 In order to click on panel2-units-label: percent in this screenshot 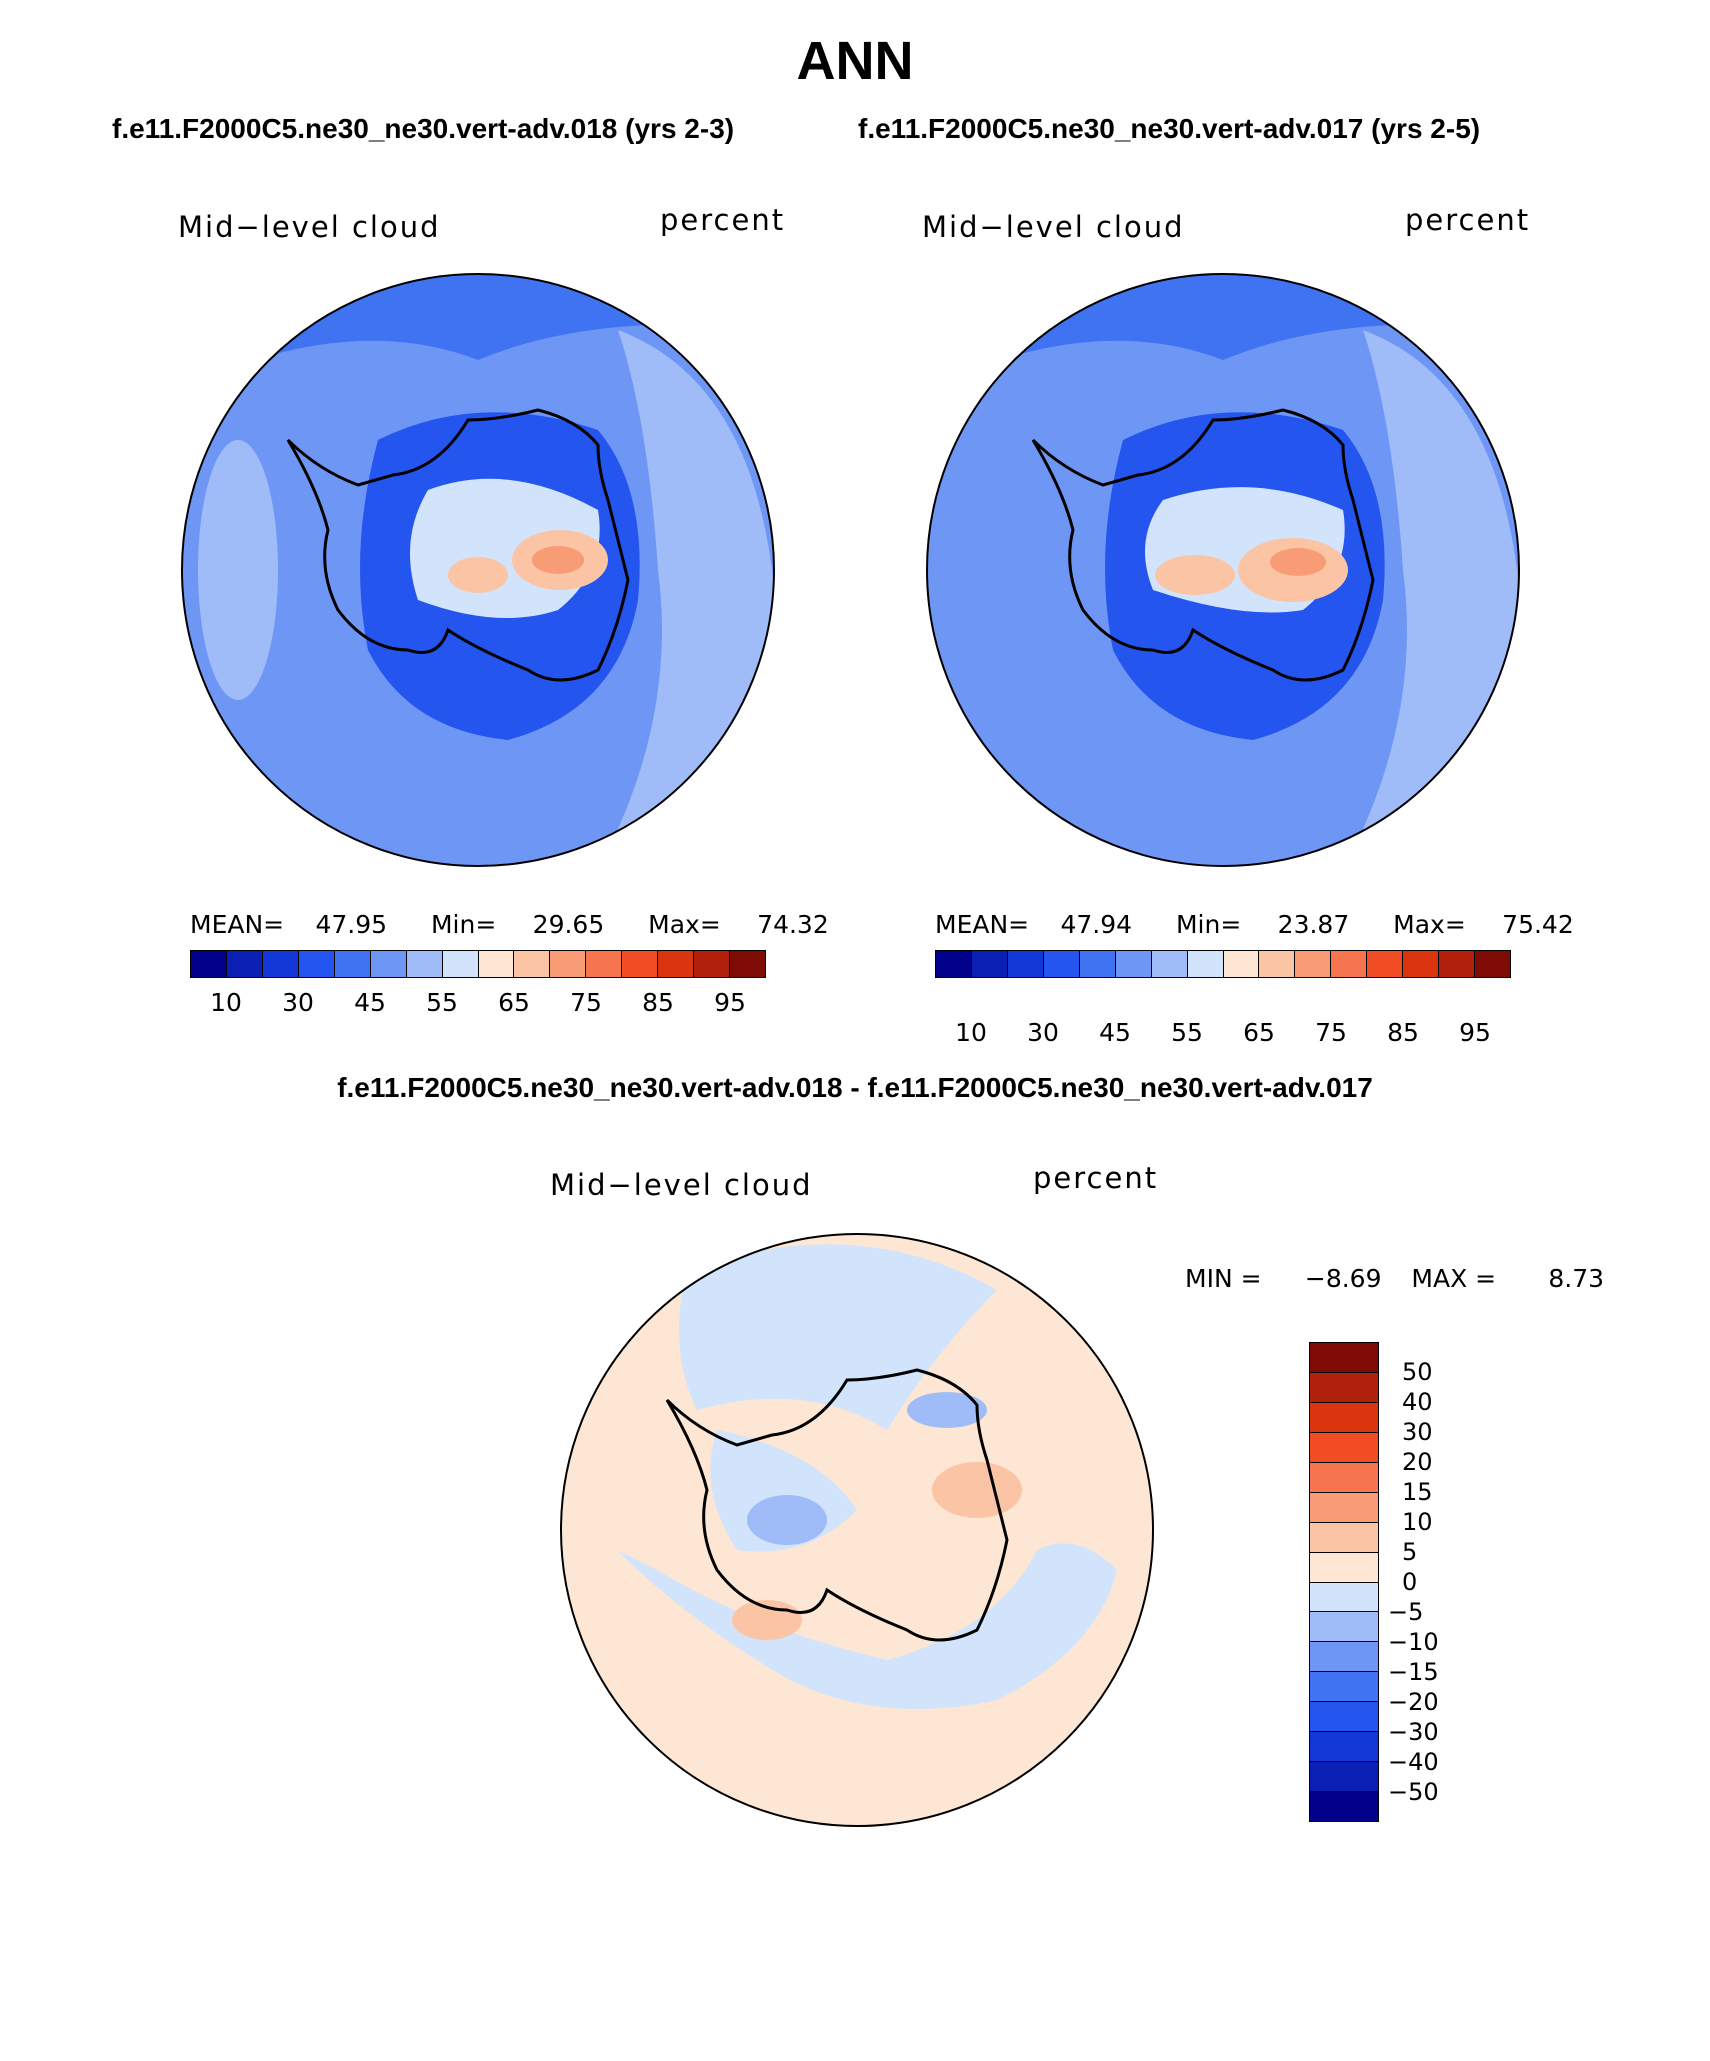, I will do `click(1468, 220)`.